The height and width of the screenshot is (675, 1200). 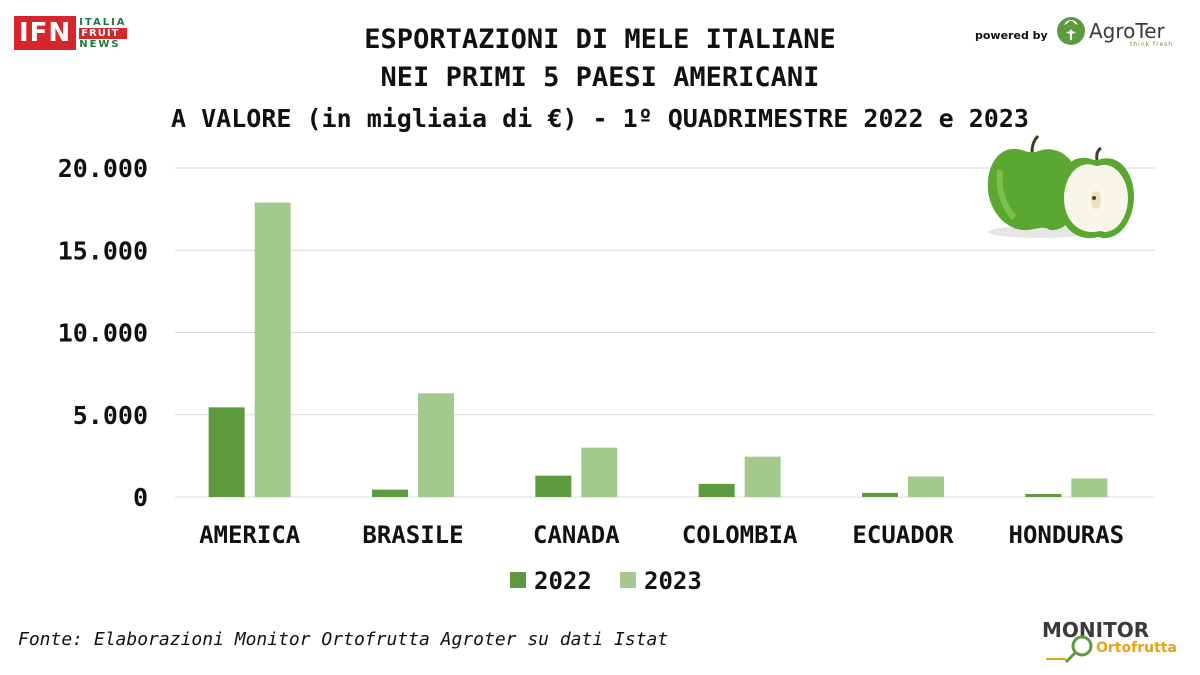 I want to click on bar-2022-colombia, so click(x=716, y=490).